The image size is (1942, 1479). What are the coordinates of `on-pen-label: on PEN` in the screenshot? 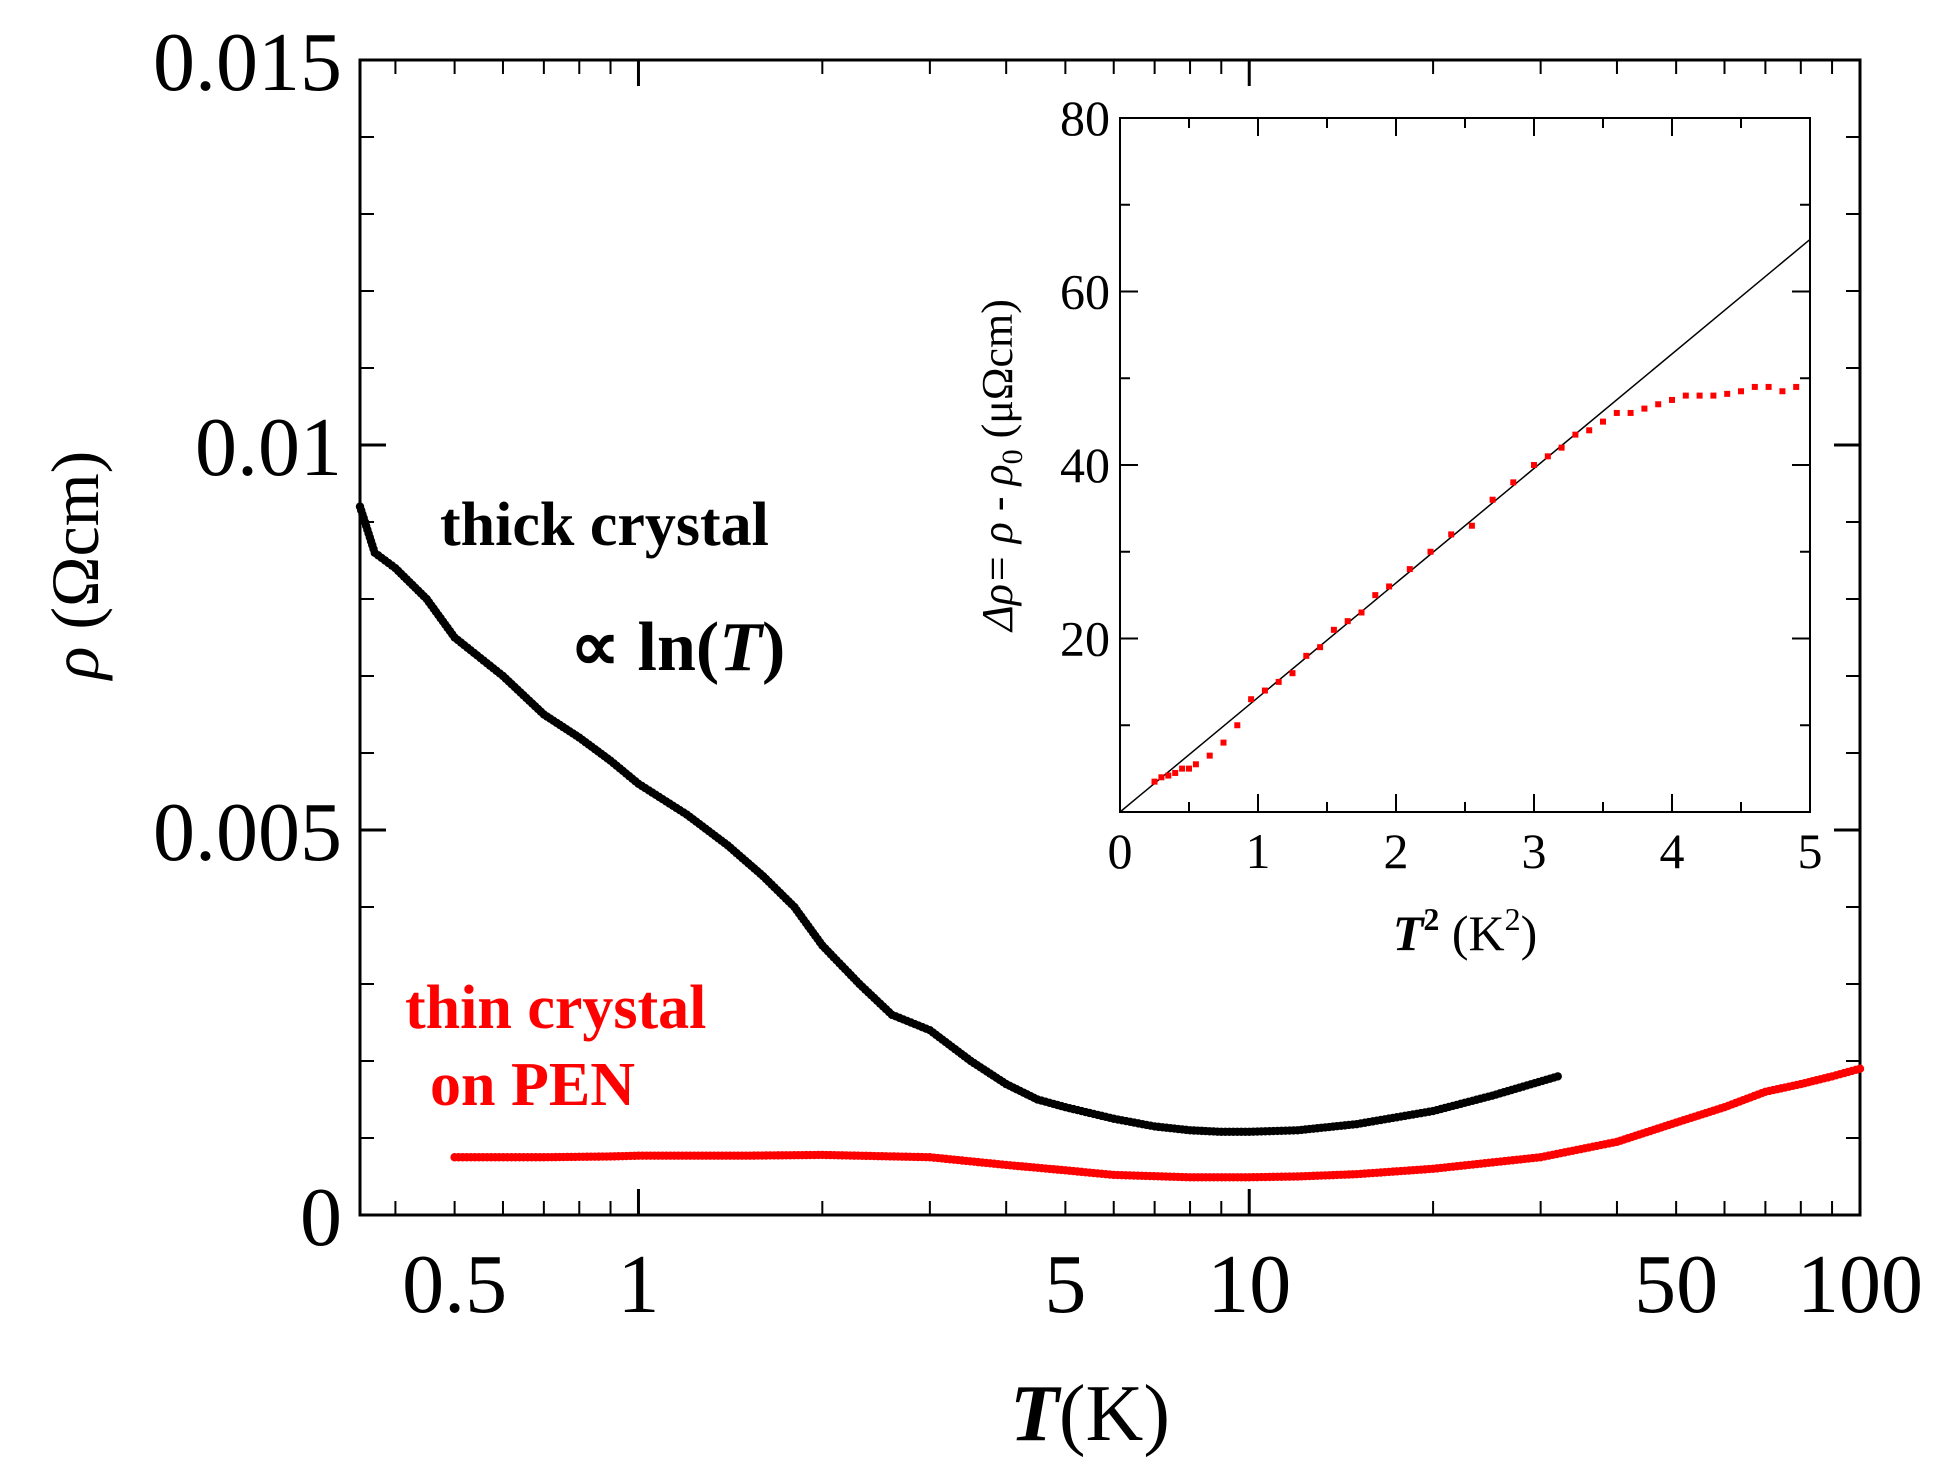 It's located at (532, 1085).